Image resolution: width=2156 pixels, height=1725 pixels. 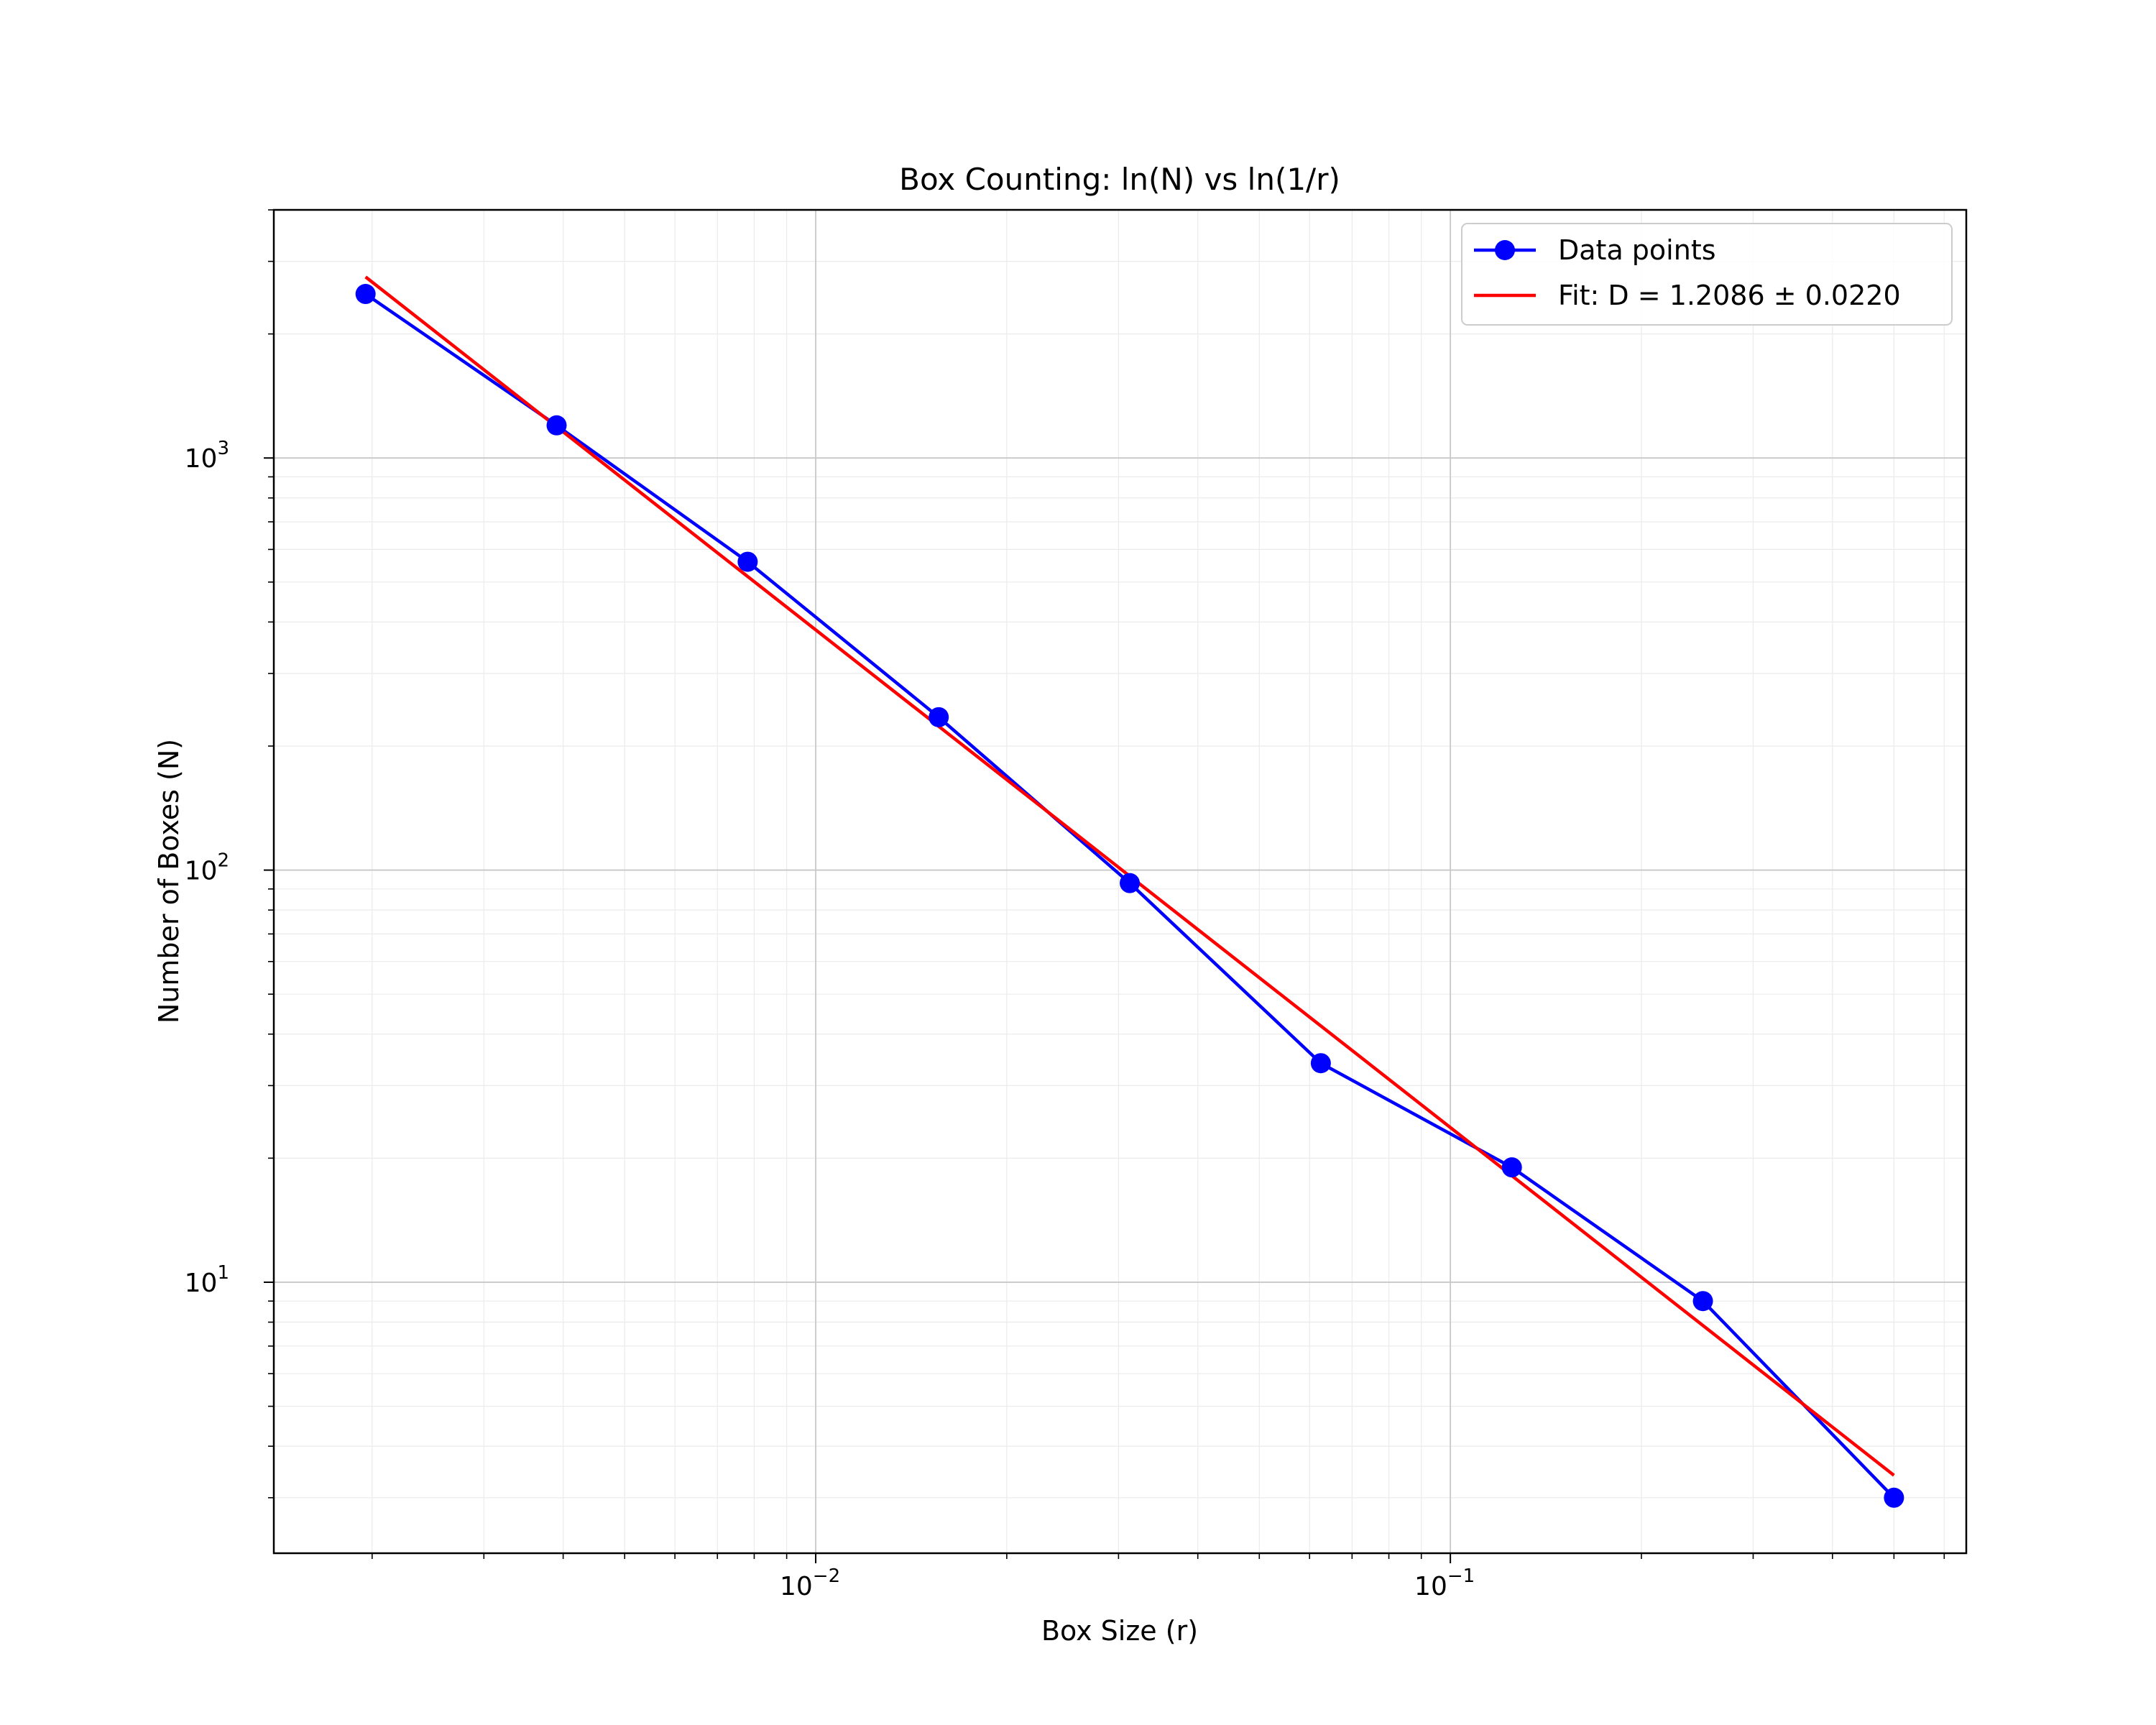 I want to click on x-tick-label: 10−1, so click(x=1444, y=1583).